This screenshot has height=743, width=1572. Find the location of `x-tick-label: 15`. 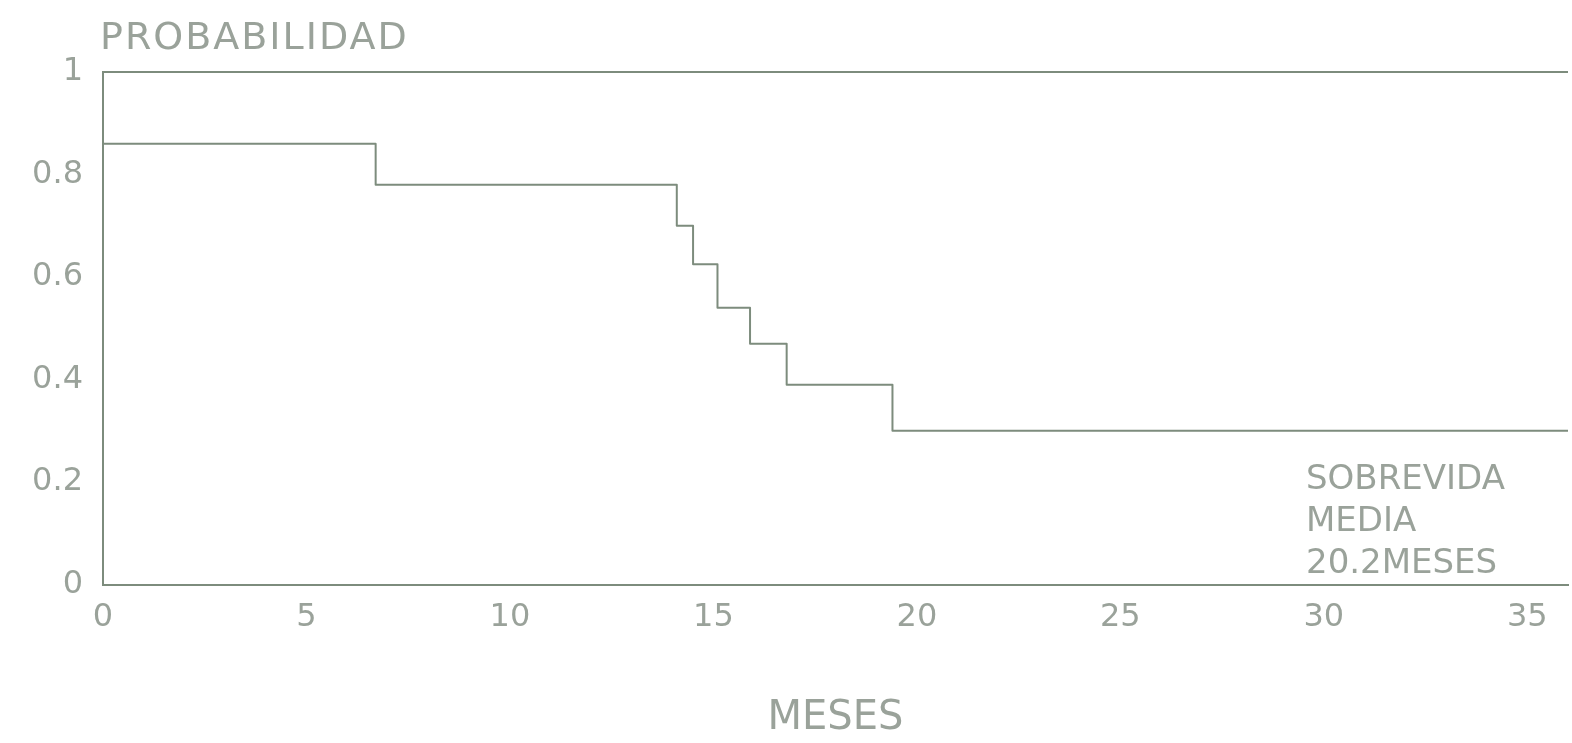

x-tick-label: 15 is located at coordinates (713, 615).